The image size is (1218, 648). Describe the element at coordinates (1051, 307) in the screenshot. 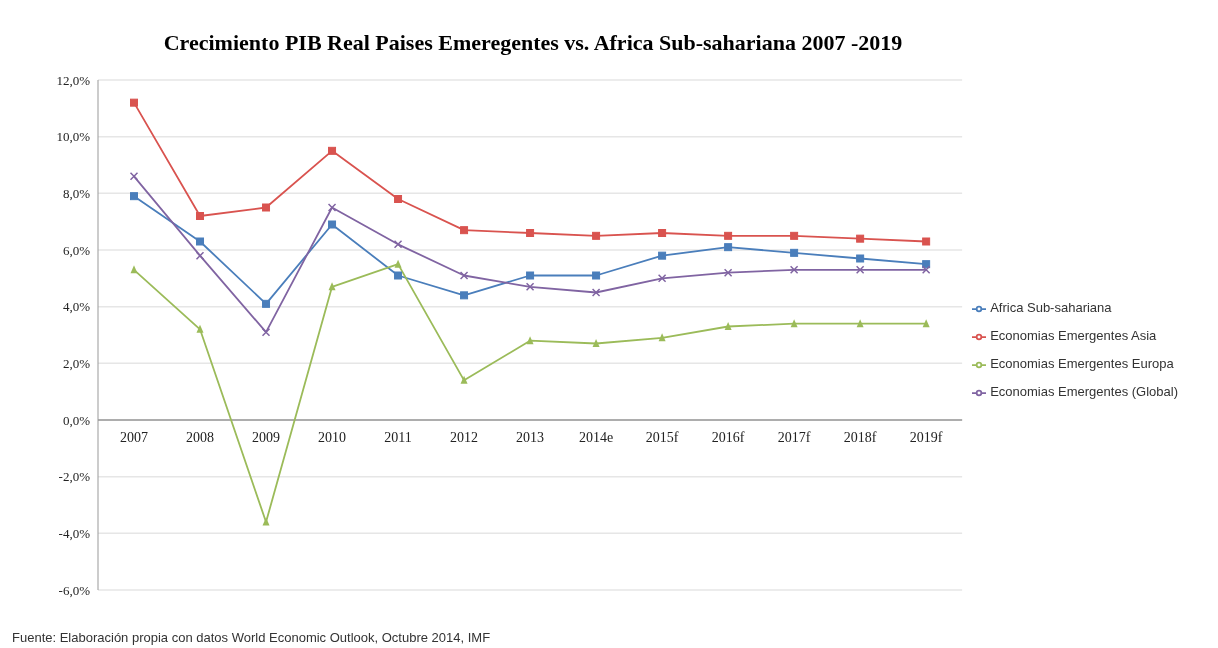

I see `legend-label: Africa Sub-sahariana` at that location.